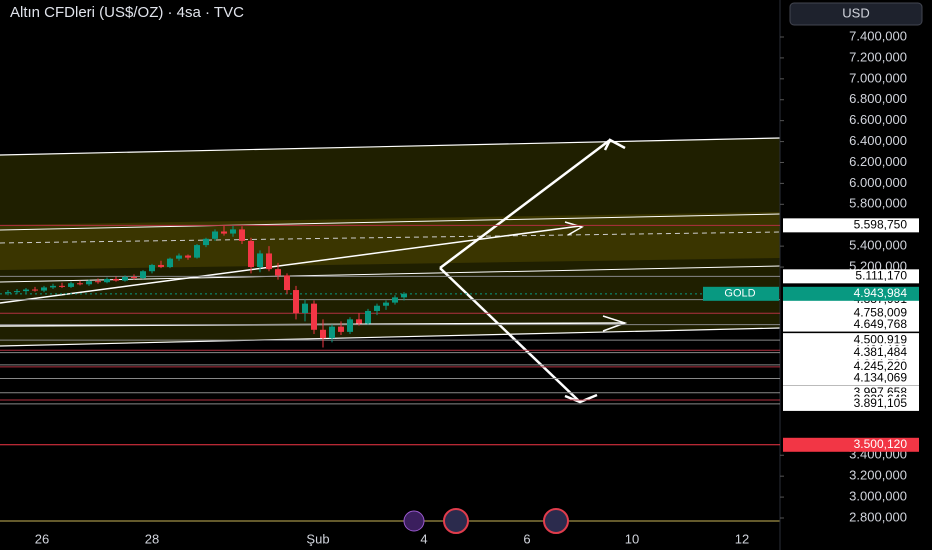  What do you see at coordinates (878, 496) in the screenshot?
I see `y-tick-label: 3.000,000` at bounding box center [878, 496].